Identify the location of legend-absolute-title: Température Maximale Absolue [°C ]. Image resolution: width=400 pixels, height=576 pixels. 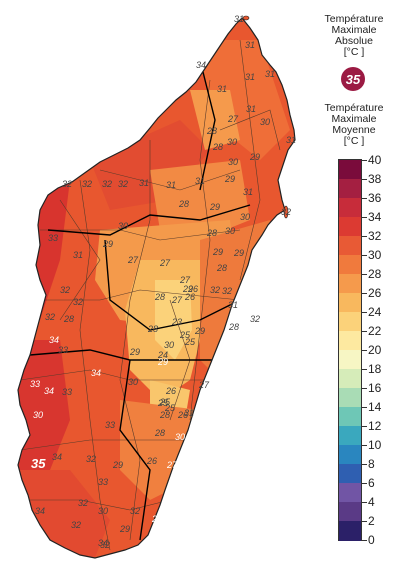
(354, 36).